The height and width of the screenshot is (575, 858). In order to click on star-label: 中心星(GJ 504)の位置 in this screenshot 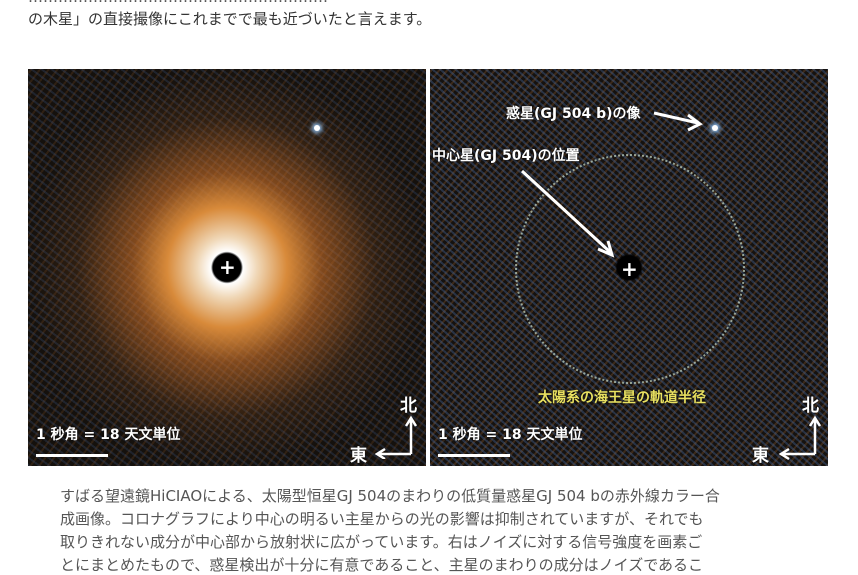, I will do `click(506, 156)`.